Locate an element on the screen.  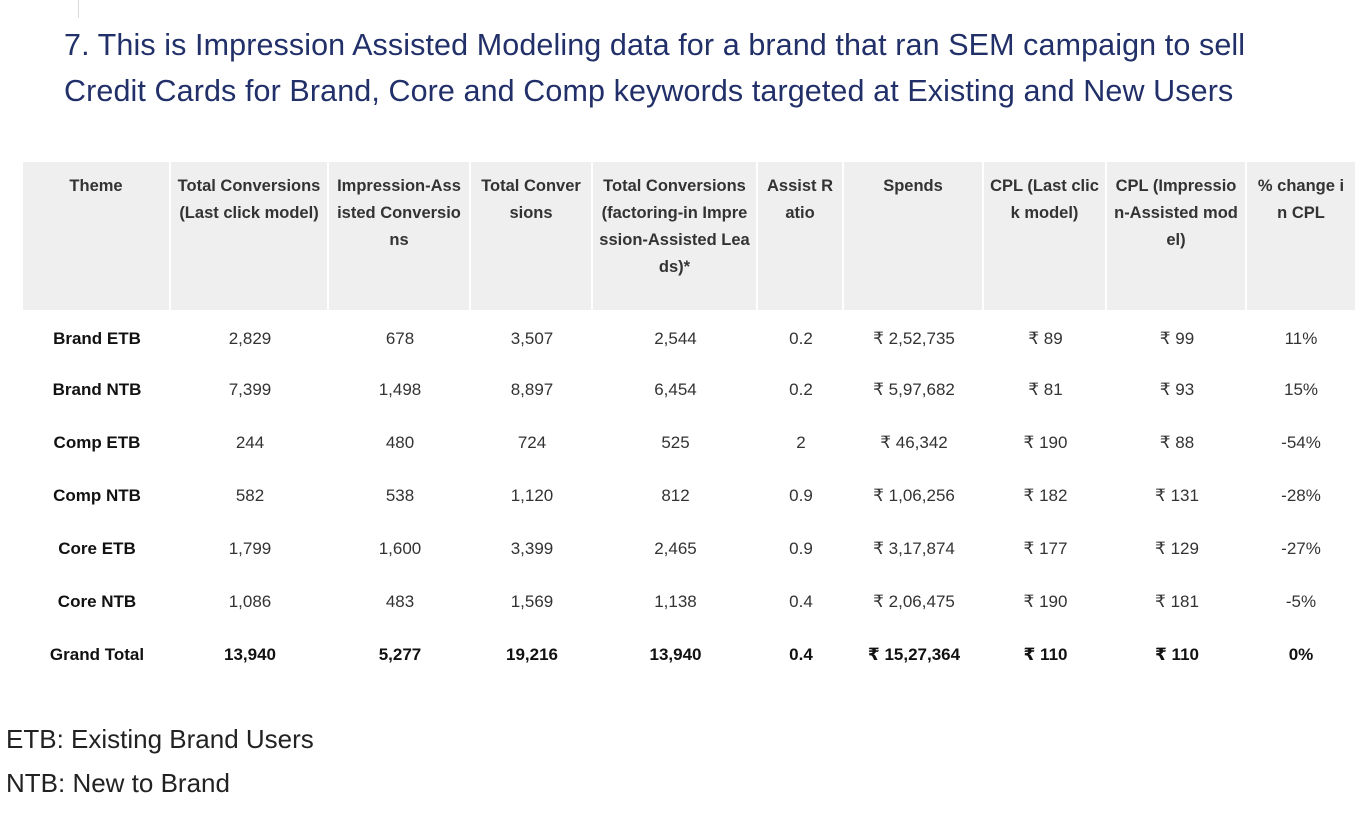
col-header-impression-assisted: Impression-Assisted Conversions is located at coordinates (400, 236).